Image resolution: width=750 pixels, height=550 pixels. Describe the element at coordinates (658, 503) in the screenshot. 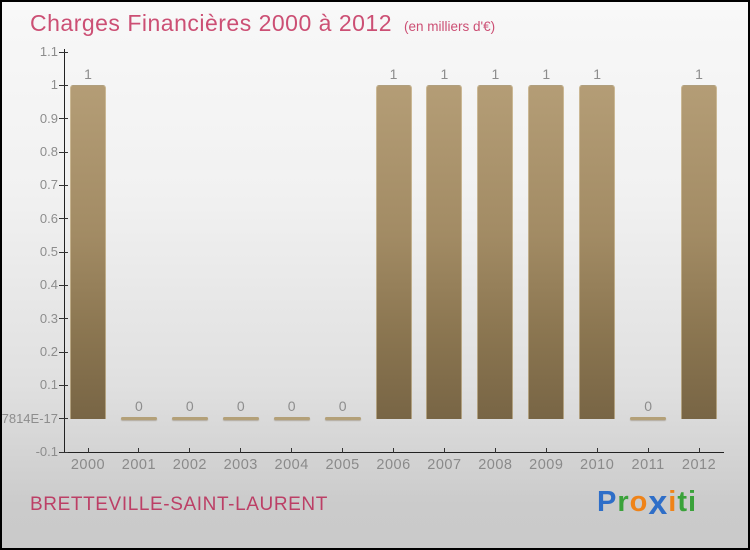

I see `logo-letter: x` at that location.